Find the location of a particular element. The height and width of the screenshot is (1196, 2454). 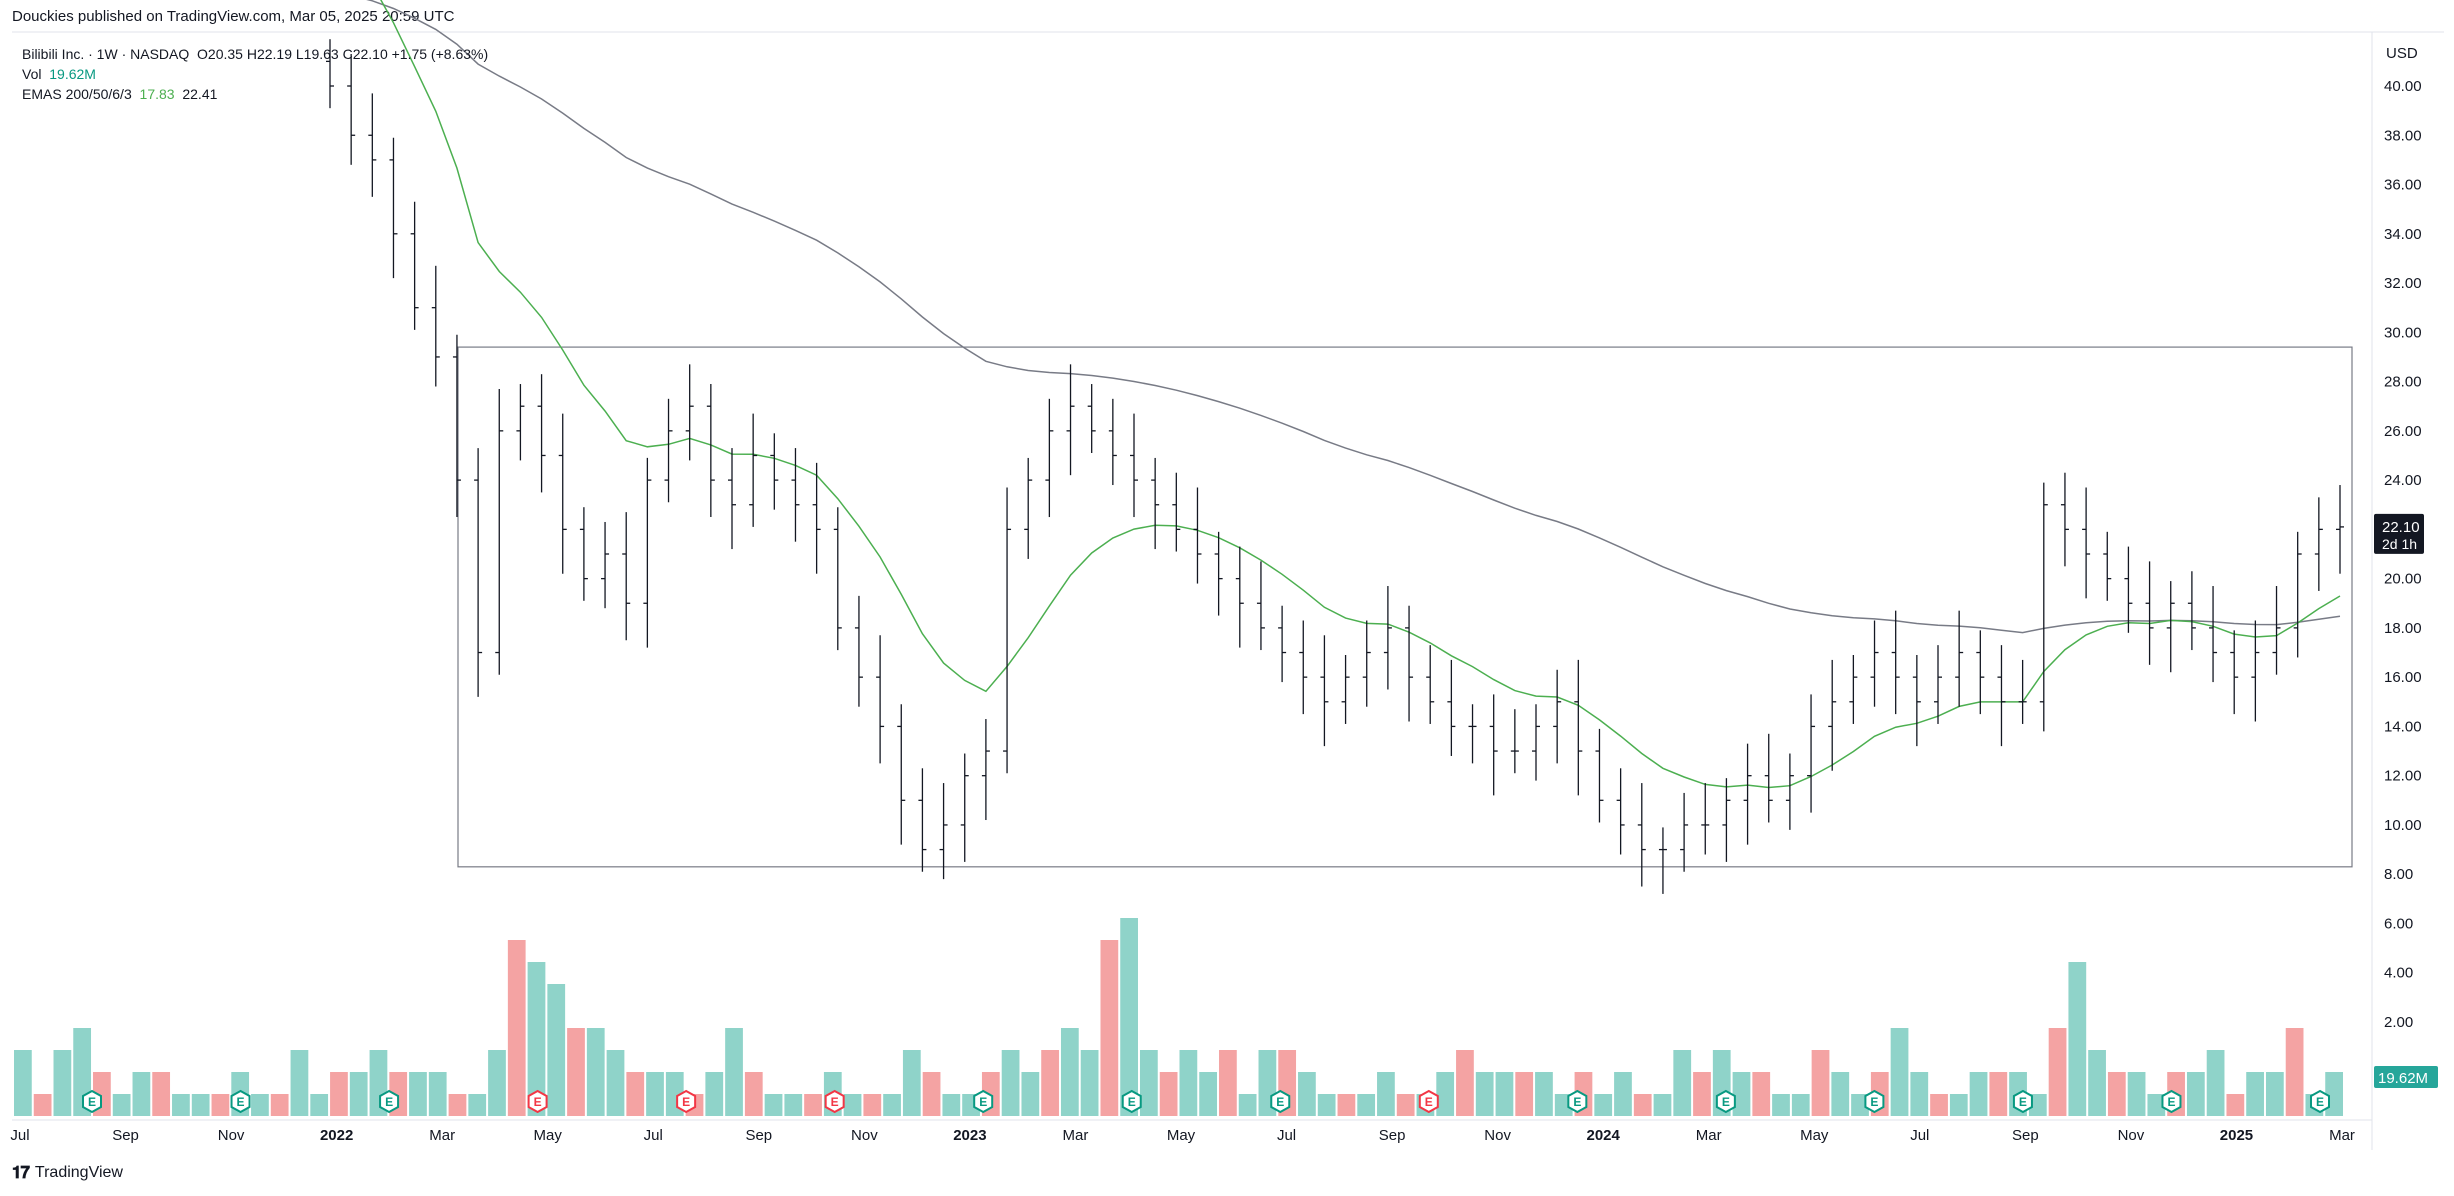

volume-value: 19.62M is located at coordinates (72, 74).